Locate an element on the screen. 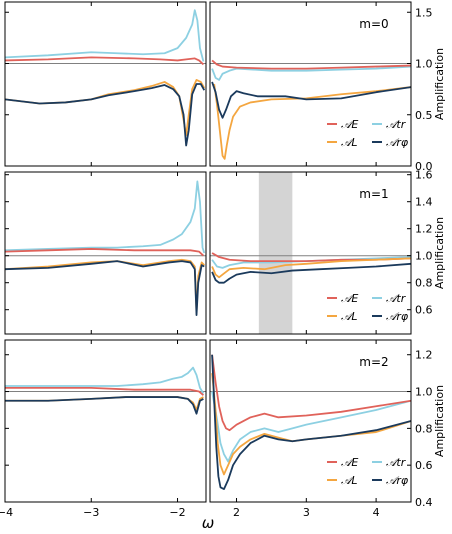 The width and height of the screenshot is (452, 534). panel-label: m=2 is located at coordinates (373, 362).